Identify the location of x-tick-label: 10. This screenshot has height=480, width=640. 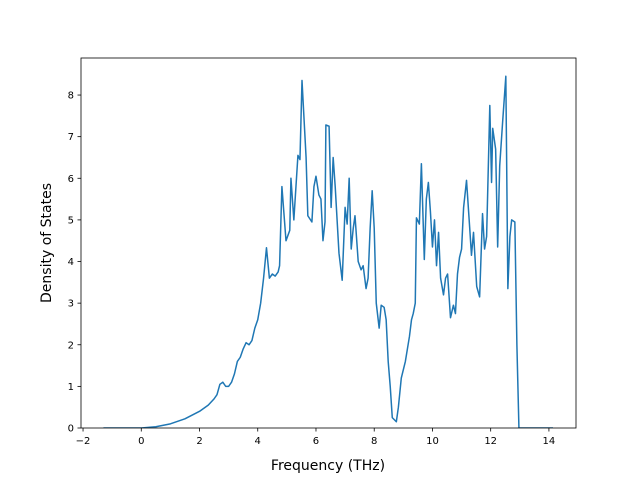
(432, 441).